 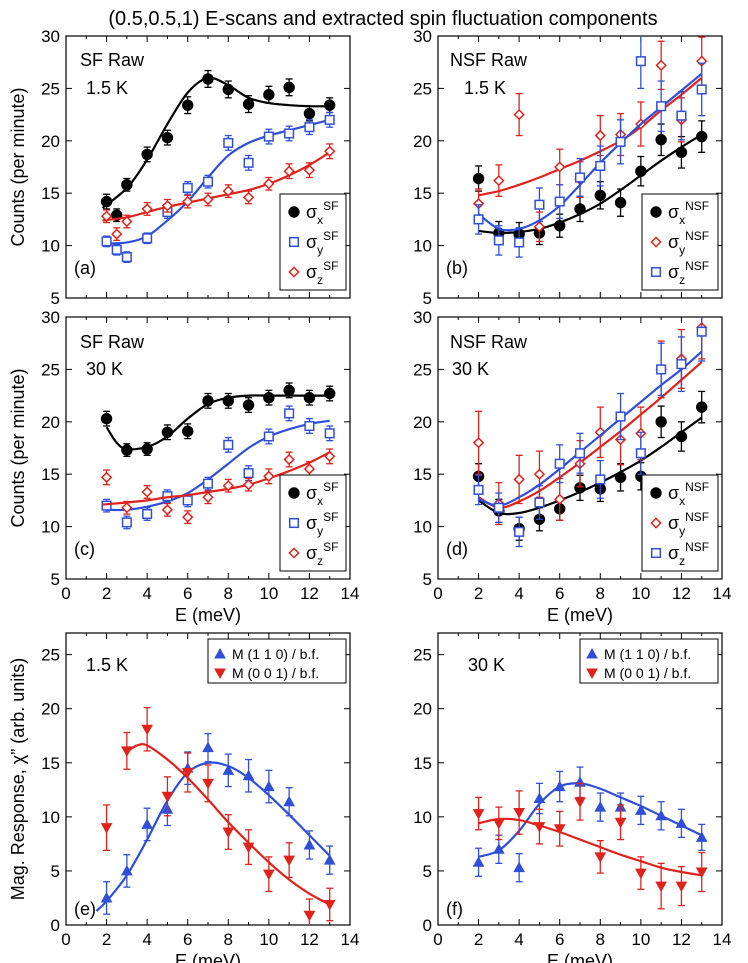 What do you see at coordinates (85, 909) in the screenshot?
I see `panel-label: (e)` at bounding box center [85, 909].